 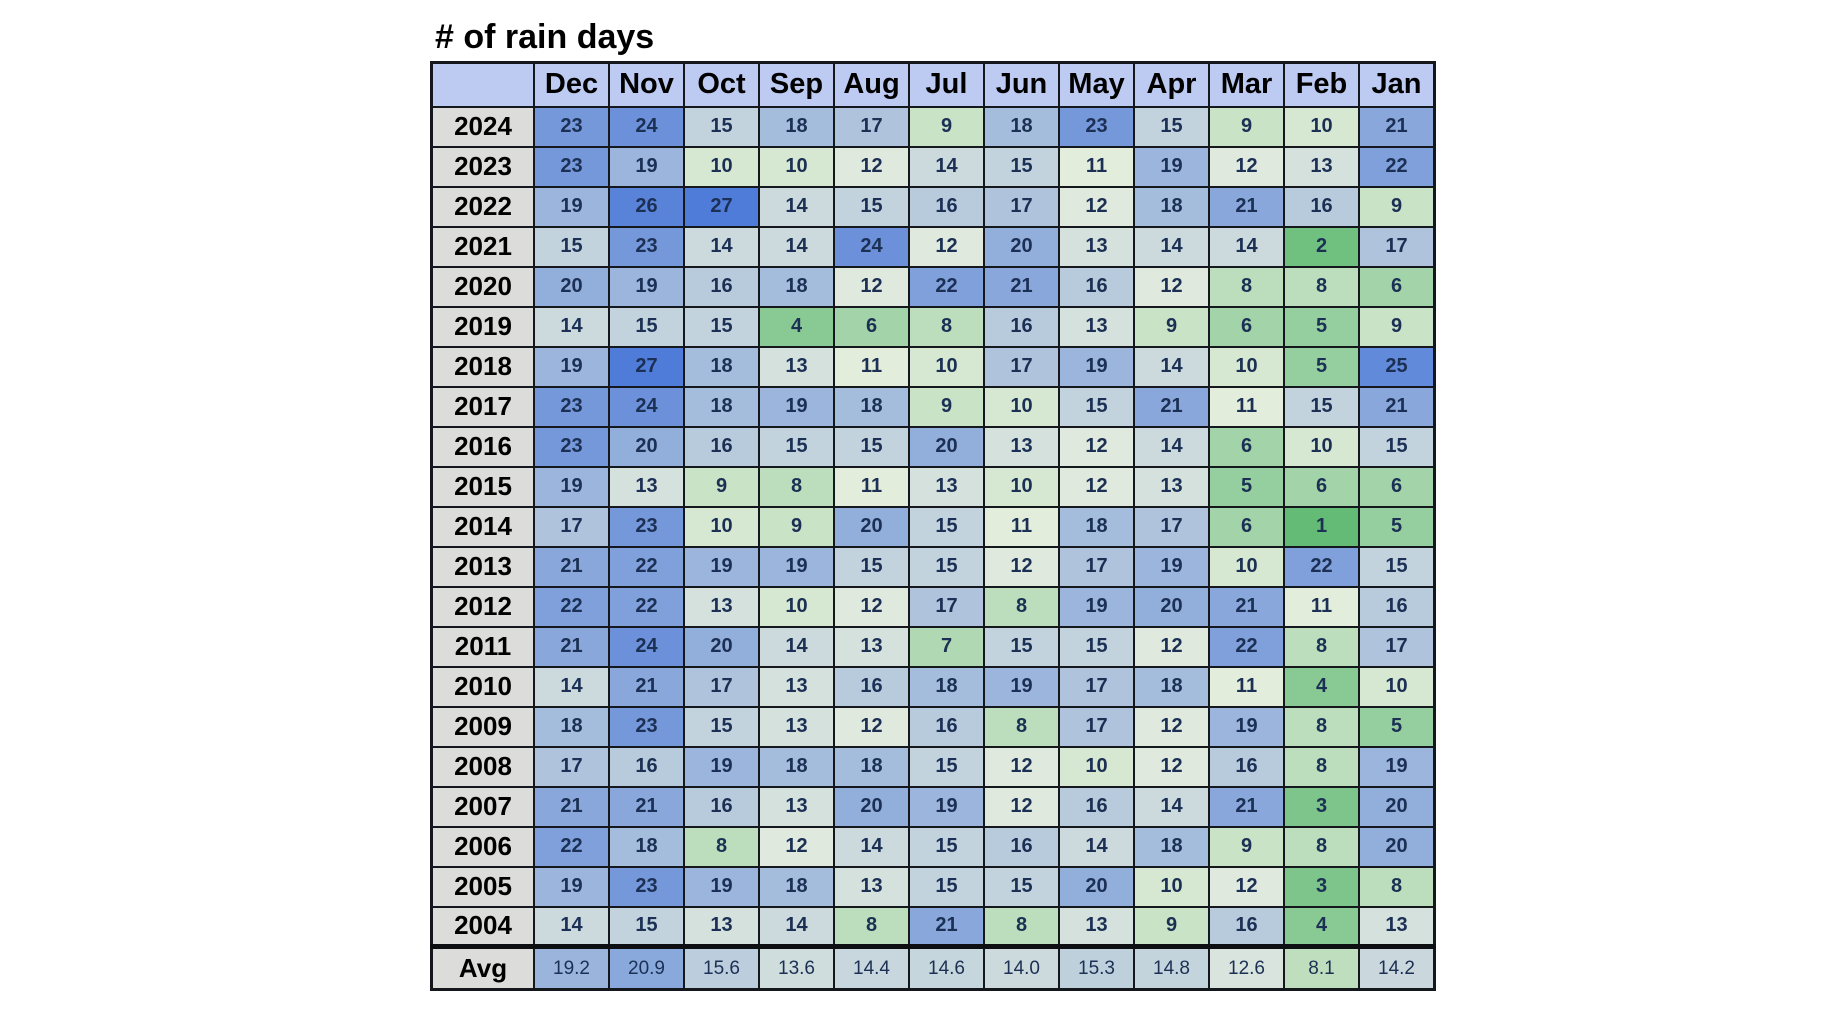 What do you see at coordinates (871, 846) in the screenshot?
I see `cell-2006-aug: 14` at bounding box center [871, 846].